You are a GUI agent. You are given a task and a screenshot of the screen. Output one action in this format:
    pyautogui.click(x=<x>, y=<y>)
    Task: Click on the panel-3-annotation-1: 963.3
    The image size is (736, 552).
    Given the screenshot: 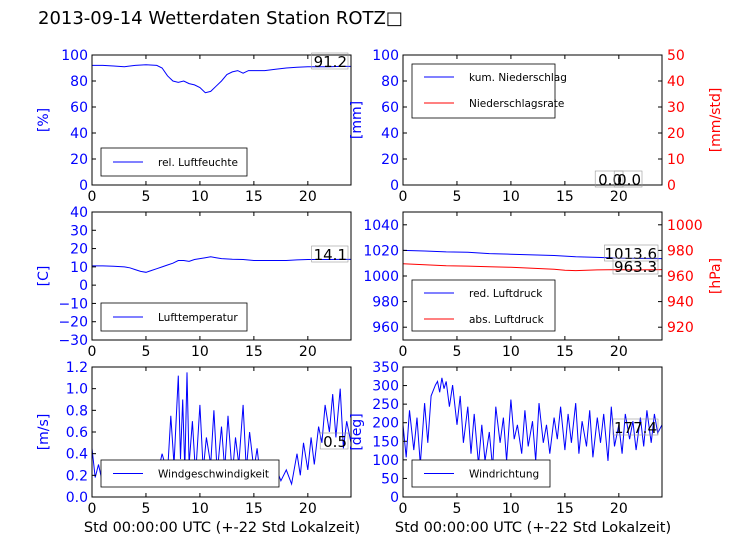 What is the action you would take?
    pyautogui.click(x=635, y=267)
    